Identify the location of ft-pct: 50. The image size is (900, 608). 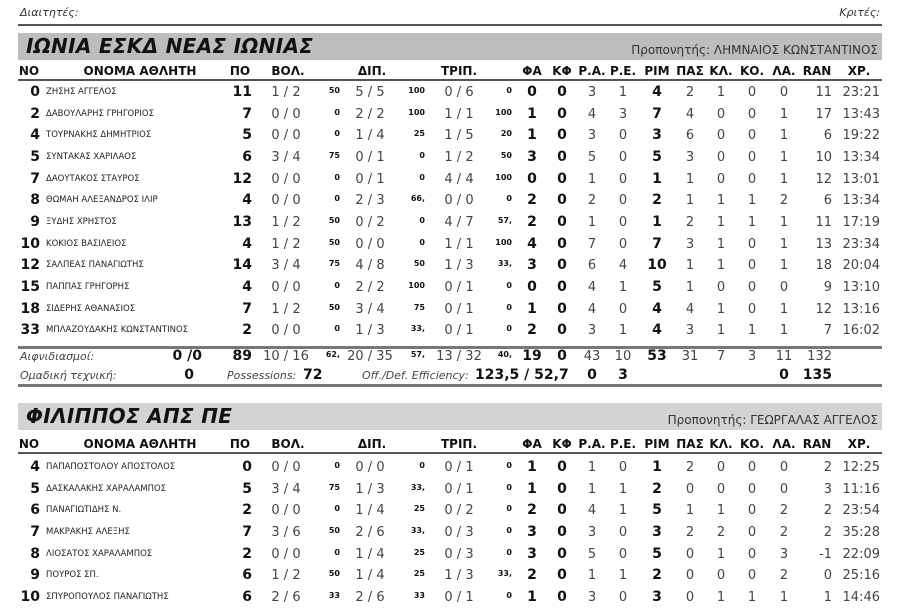
(334, 220).